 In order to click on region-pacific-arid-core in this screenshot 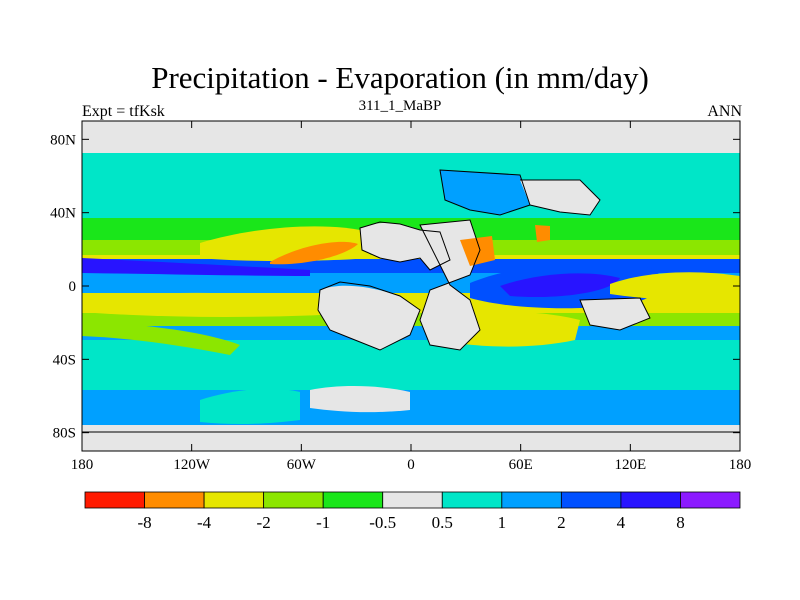, I will do `click(314, 253)`.